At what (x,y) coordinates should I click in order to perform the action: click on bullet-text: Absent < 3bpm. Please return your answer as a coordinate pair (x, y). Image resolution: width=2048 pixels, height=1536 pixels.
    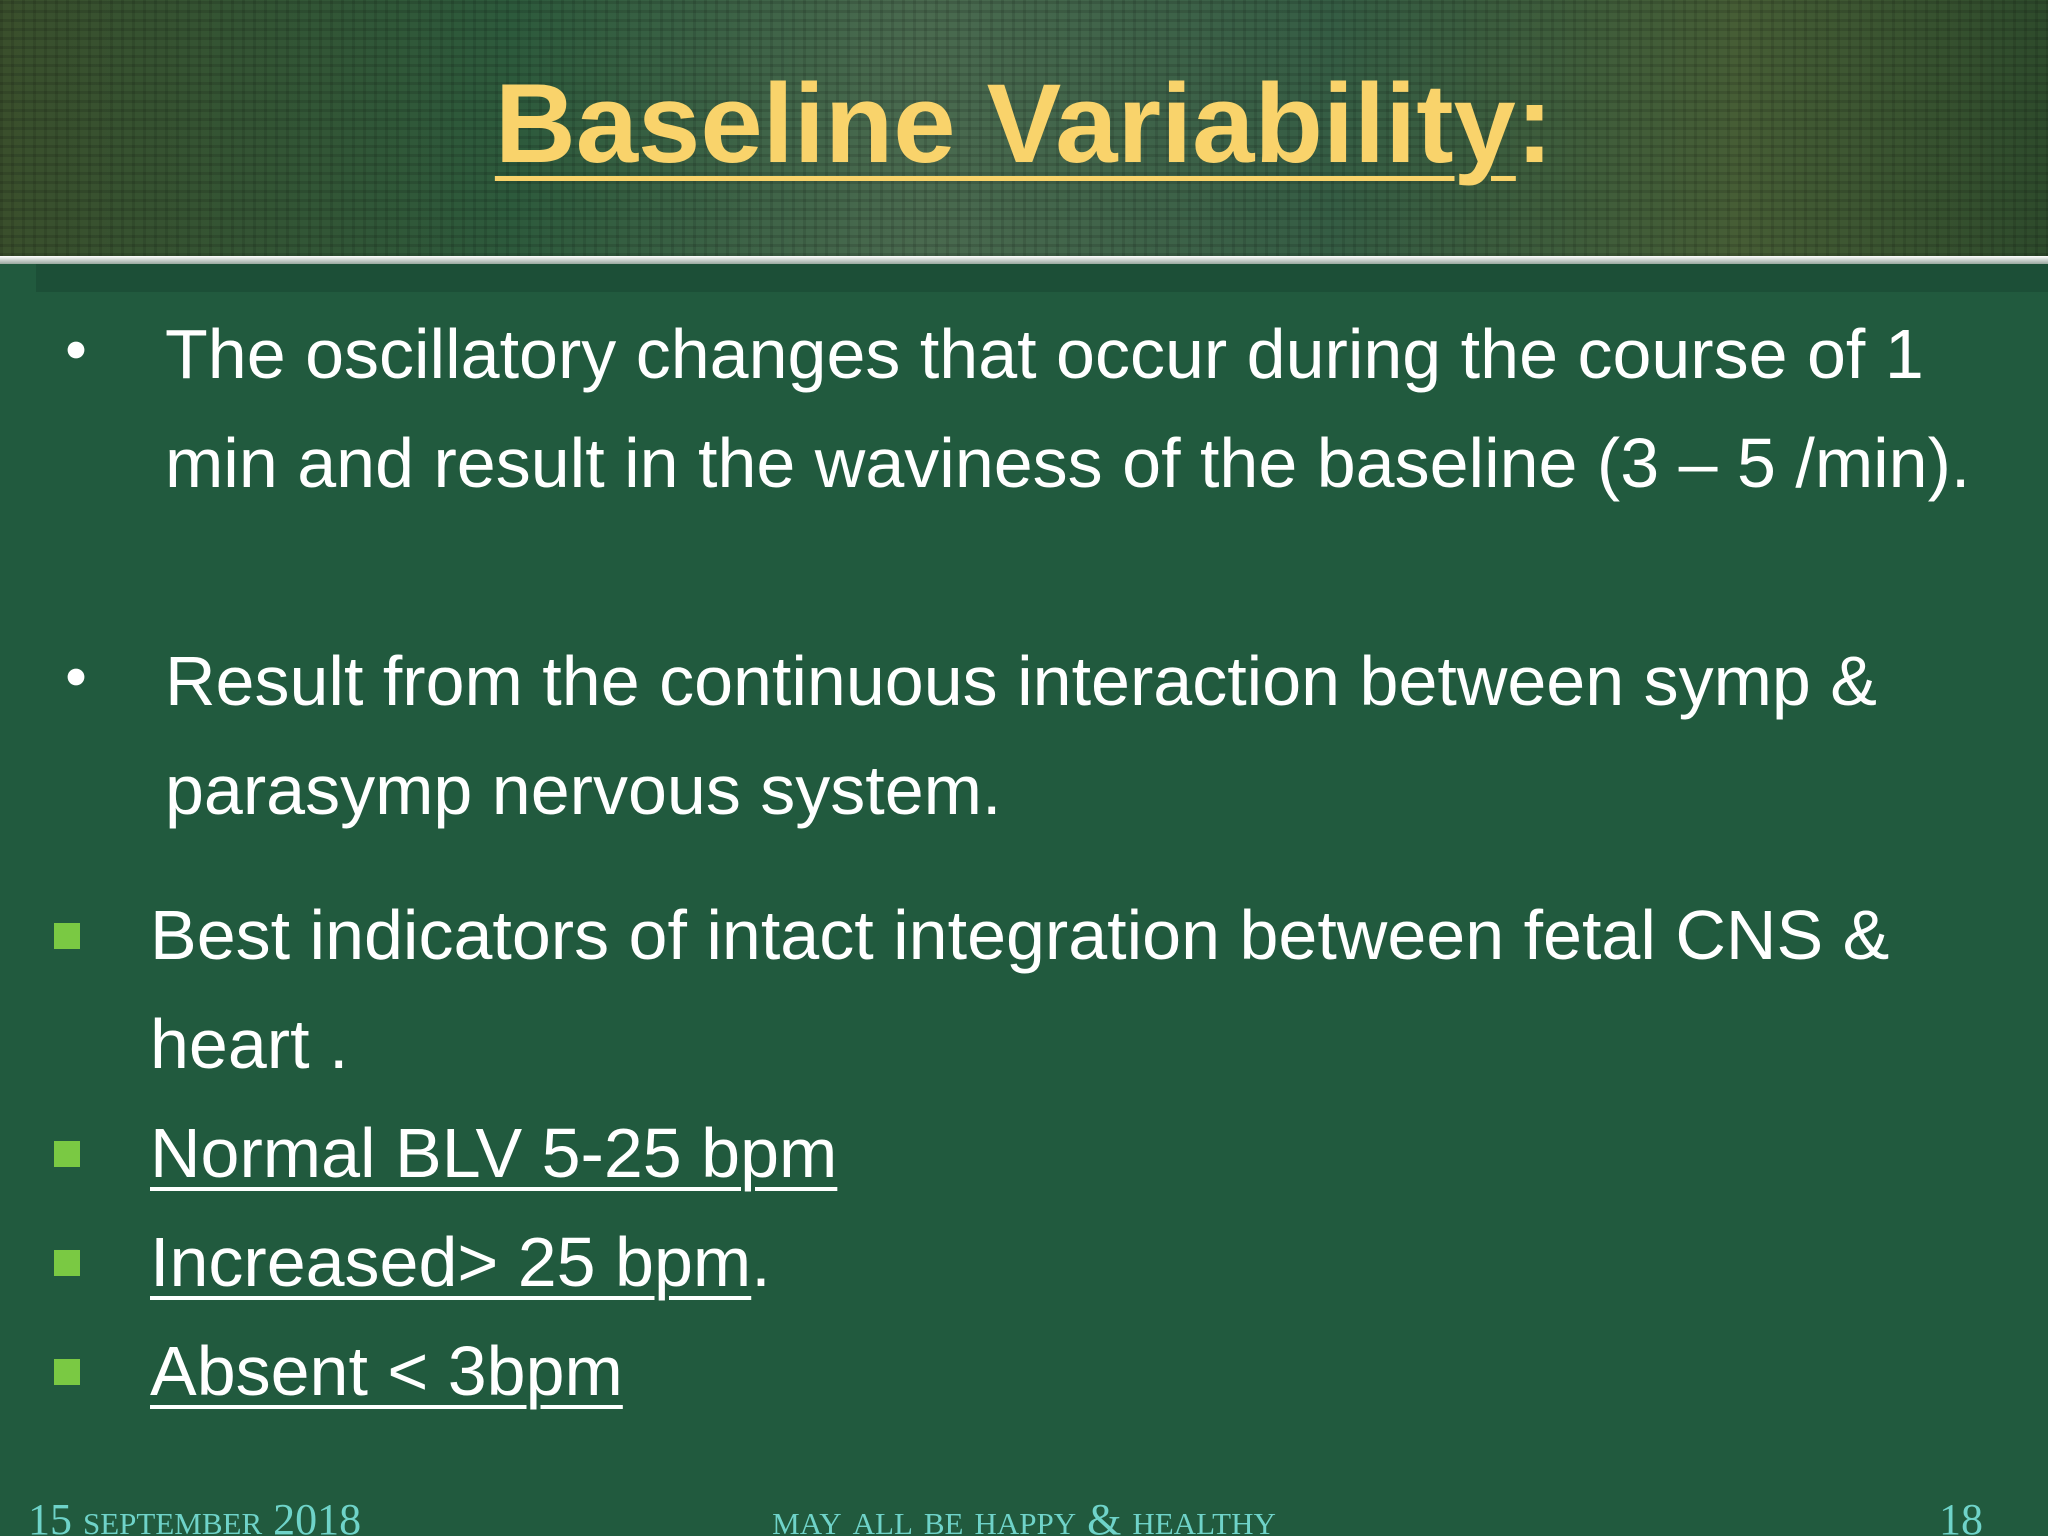
    Looking at the image, I should click on (1080, 1371).